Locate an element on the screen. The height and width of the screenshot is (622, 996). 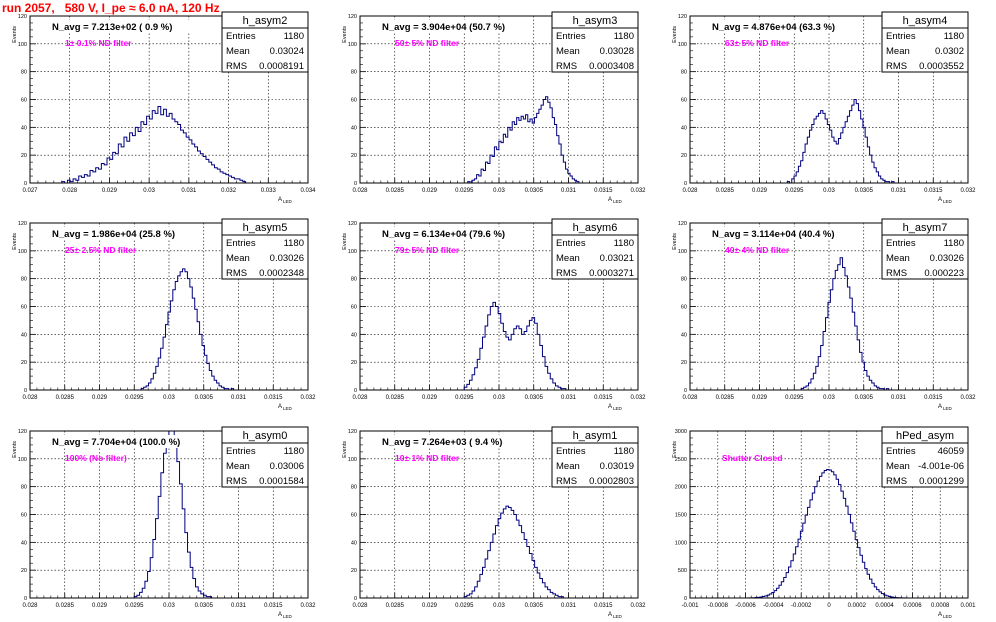
y-tick-label: 2500 is located at coordinates (681, 460).